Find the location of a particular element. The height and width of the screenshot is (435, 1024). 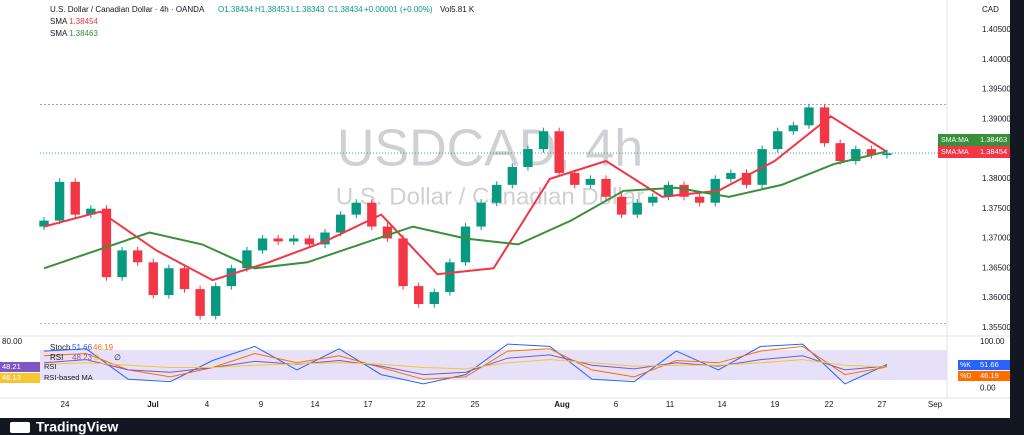

osc-legend-value: 46.19 is located at coordinates (103, 347).